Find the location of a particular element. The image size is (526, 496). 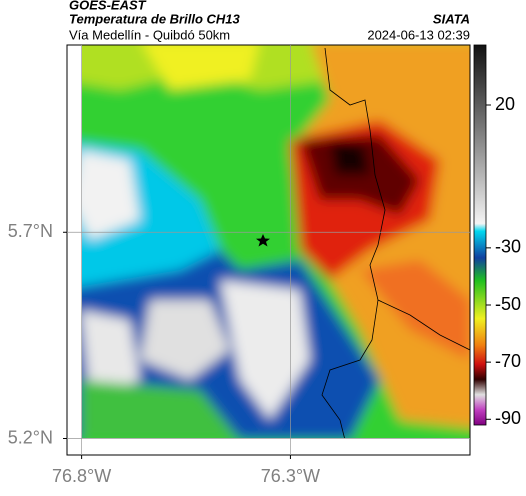

colorbar-label: -70 is located at coordinates (508, 361).